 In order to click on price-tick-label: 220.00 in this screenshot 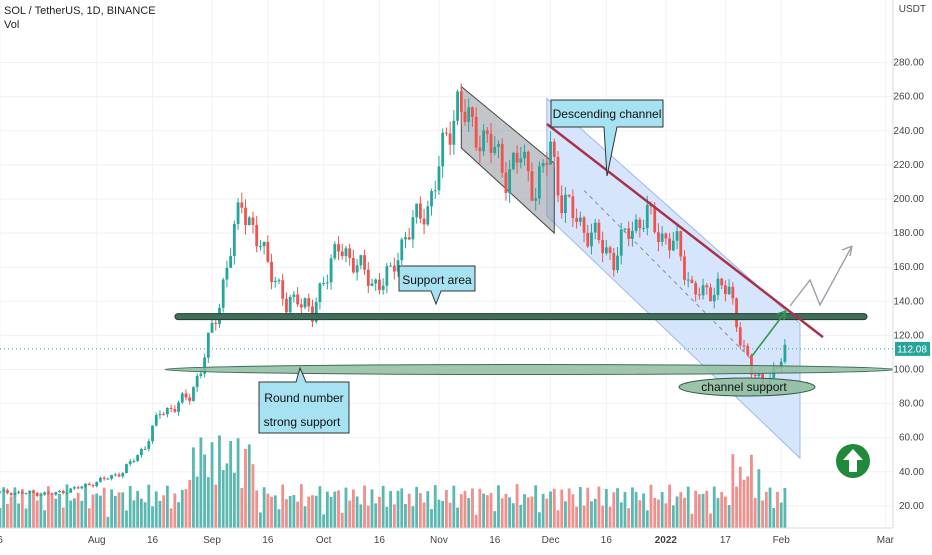, I will do `click(908, 165)`.